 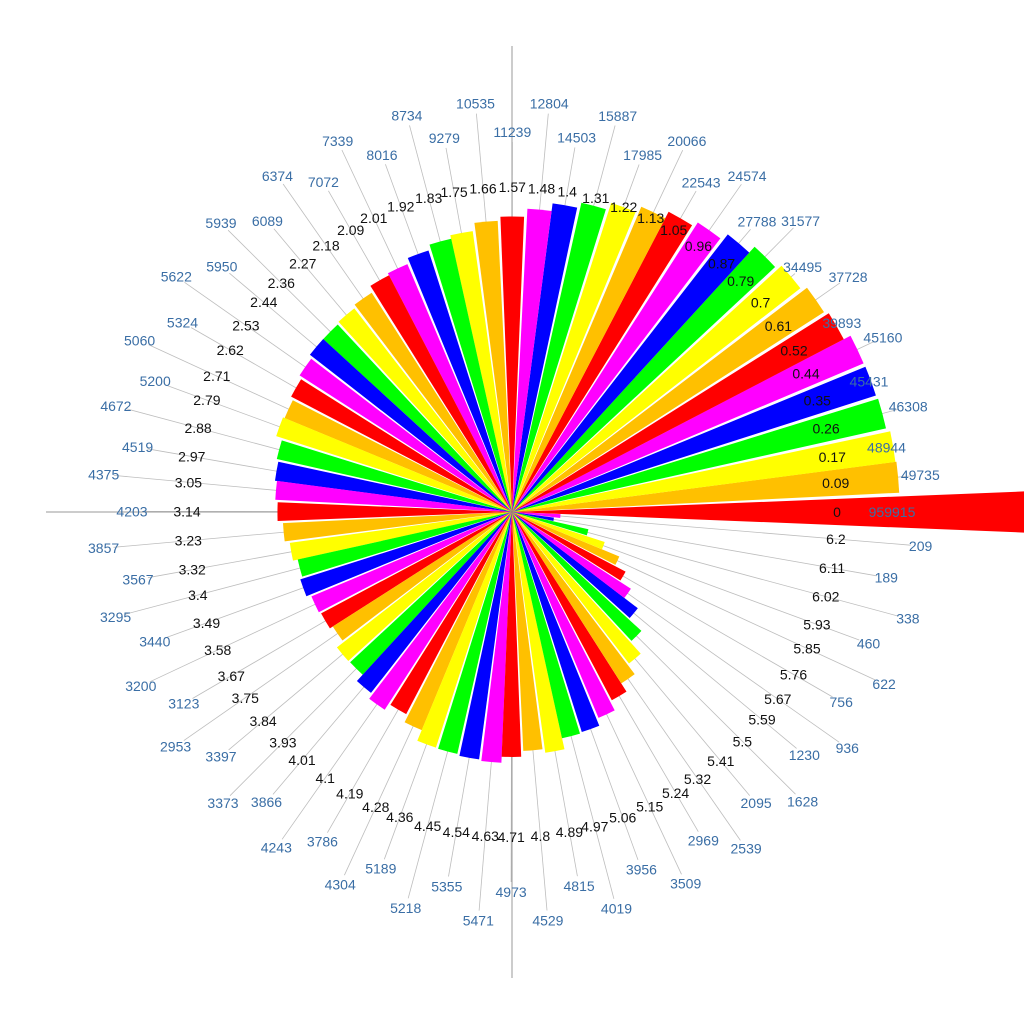 What do you see at coordinates (908, 407) in the screenshot?
I see `value-label: 46308` at bounding box center [908, 407].